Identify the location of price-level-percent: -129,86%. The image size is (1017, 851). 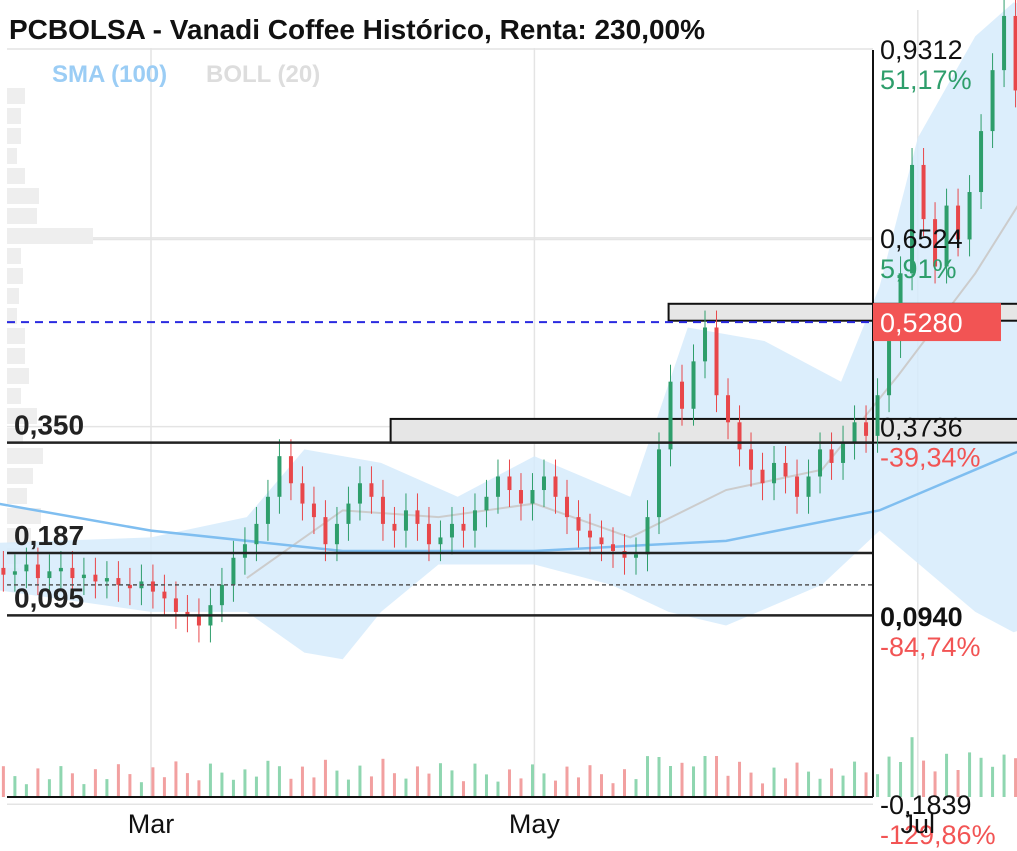
(938, 835).